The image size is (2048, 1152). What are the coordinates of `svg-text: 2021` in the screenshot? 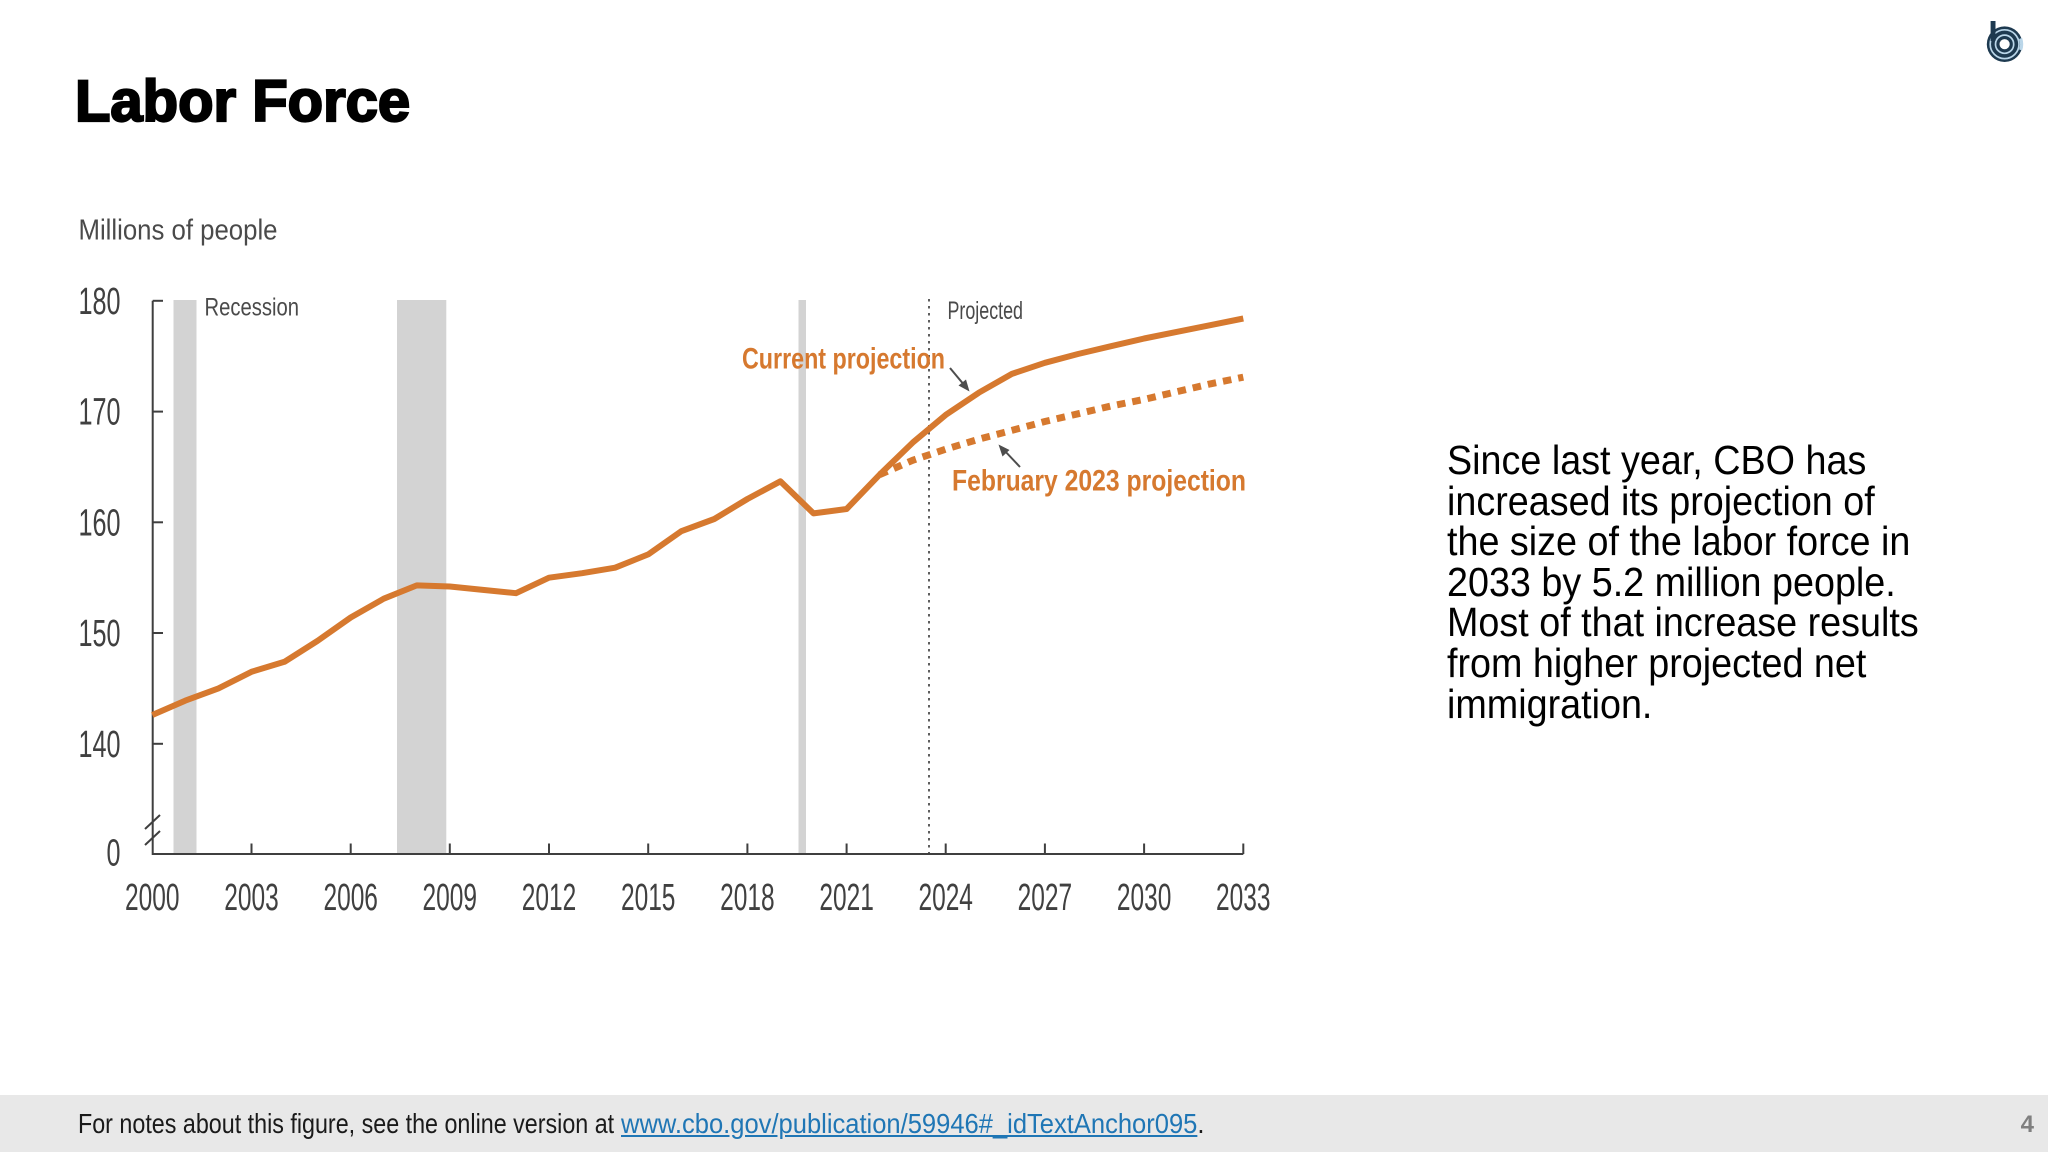 It's located at (846, 898).